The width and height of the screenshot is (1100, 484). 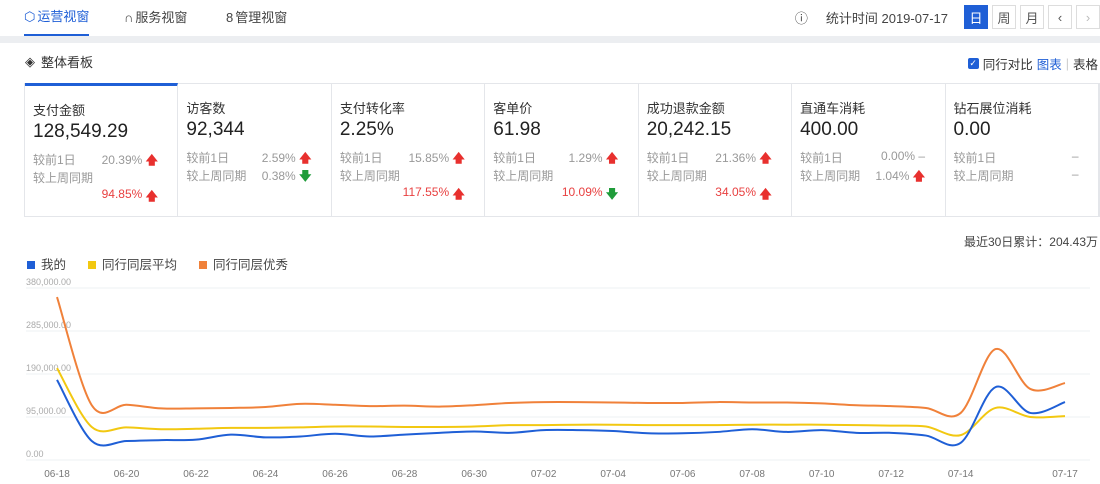 I want to click on metric-card: 直通车消耗 400.00 较前1日 0.00% – 较上周同期 1.04% 🡅, so click(x=869, y=150).